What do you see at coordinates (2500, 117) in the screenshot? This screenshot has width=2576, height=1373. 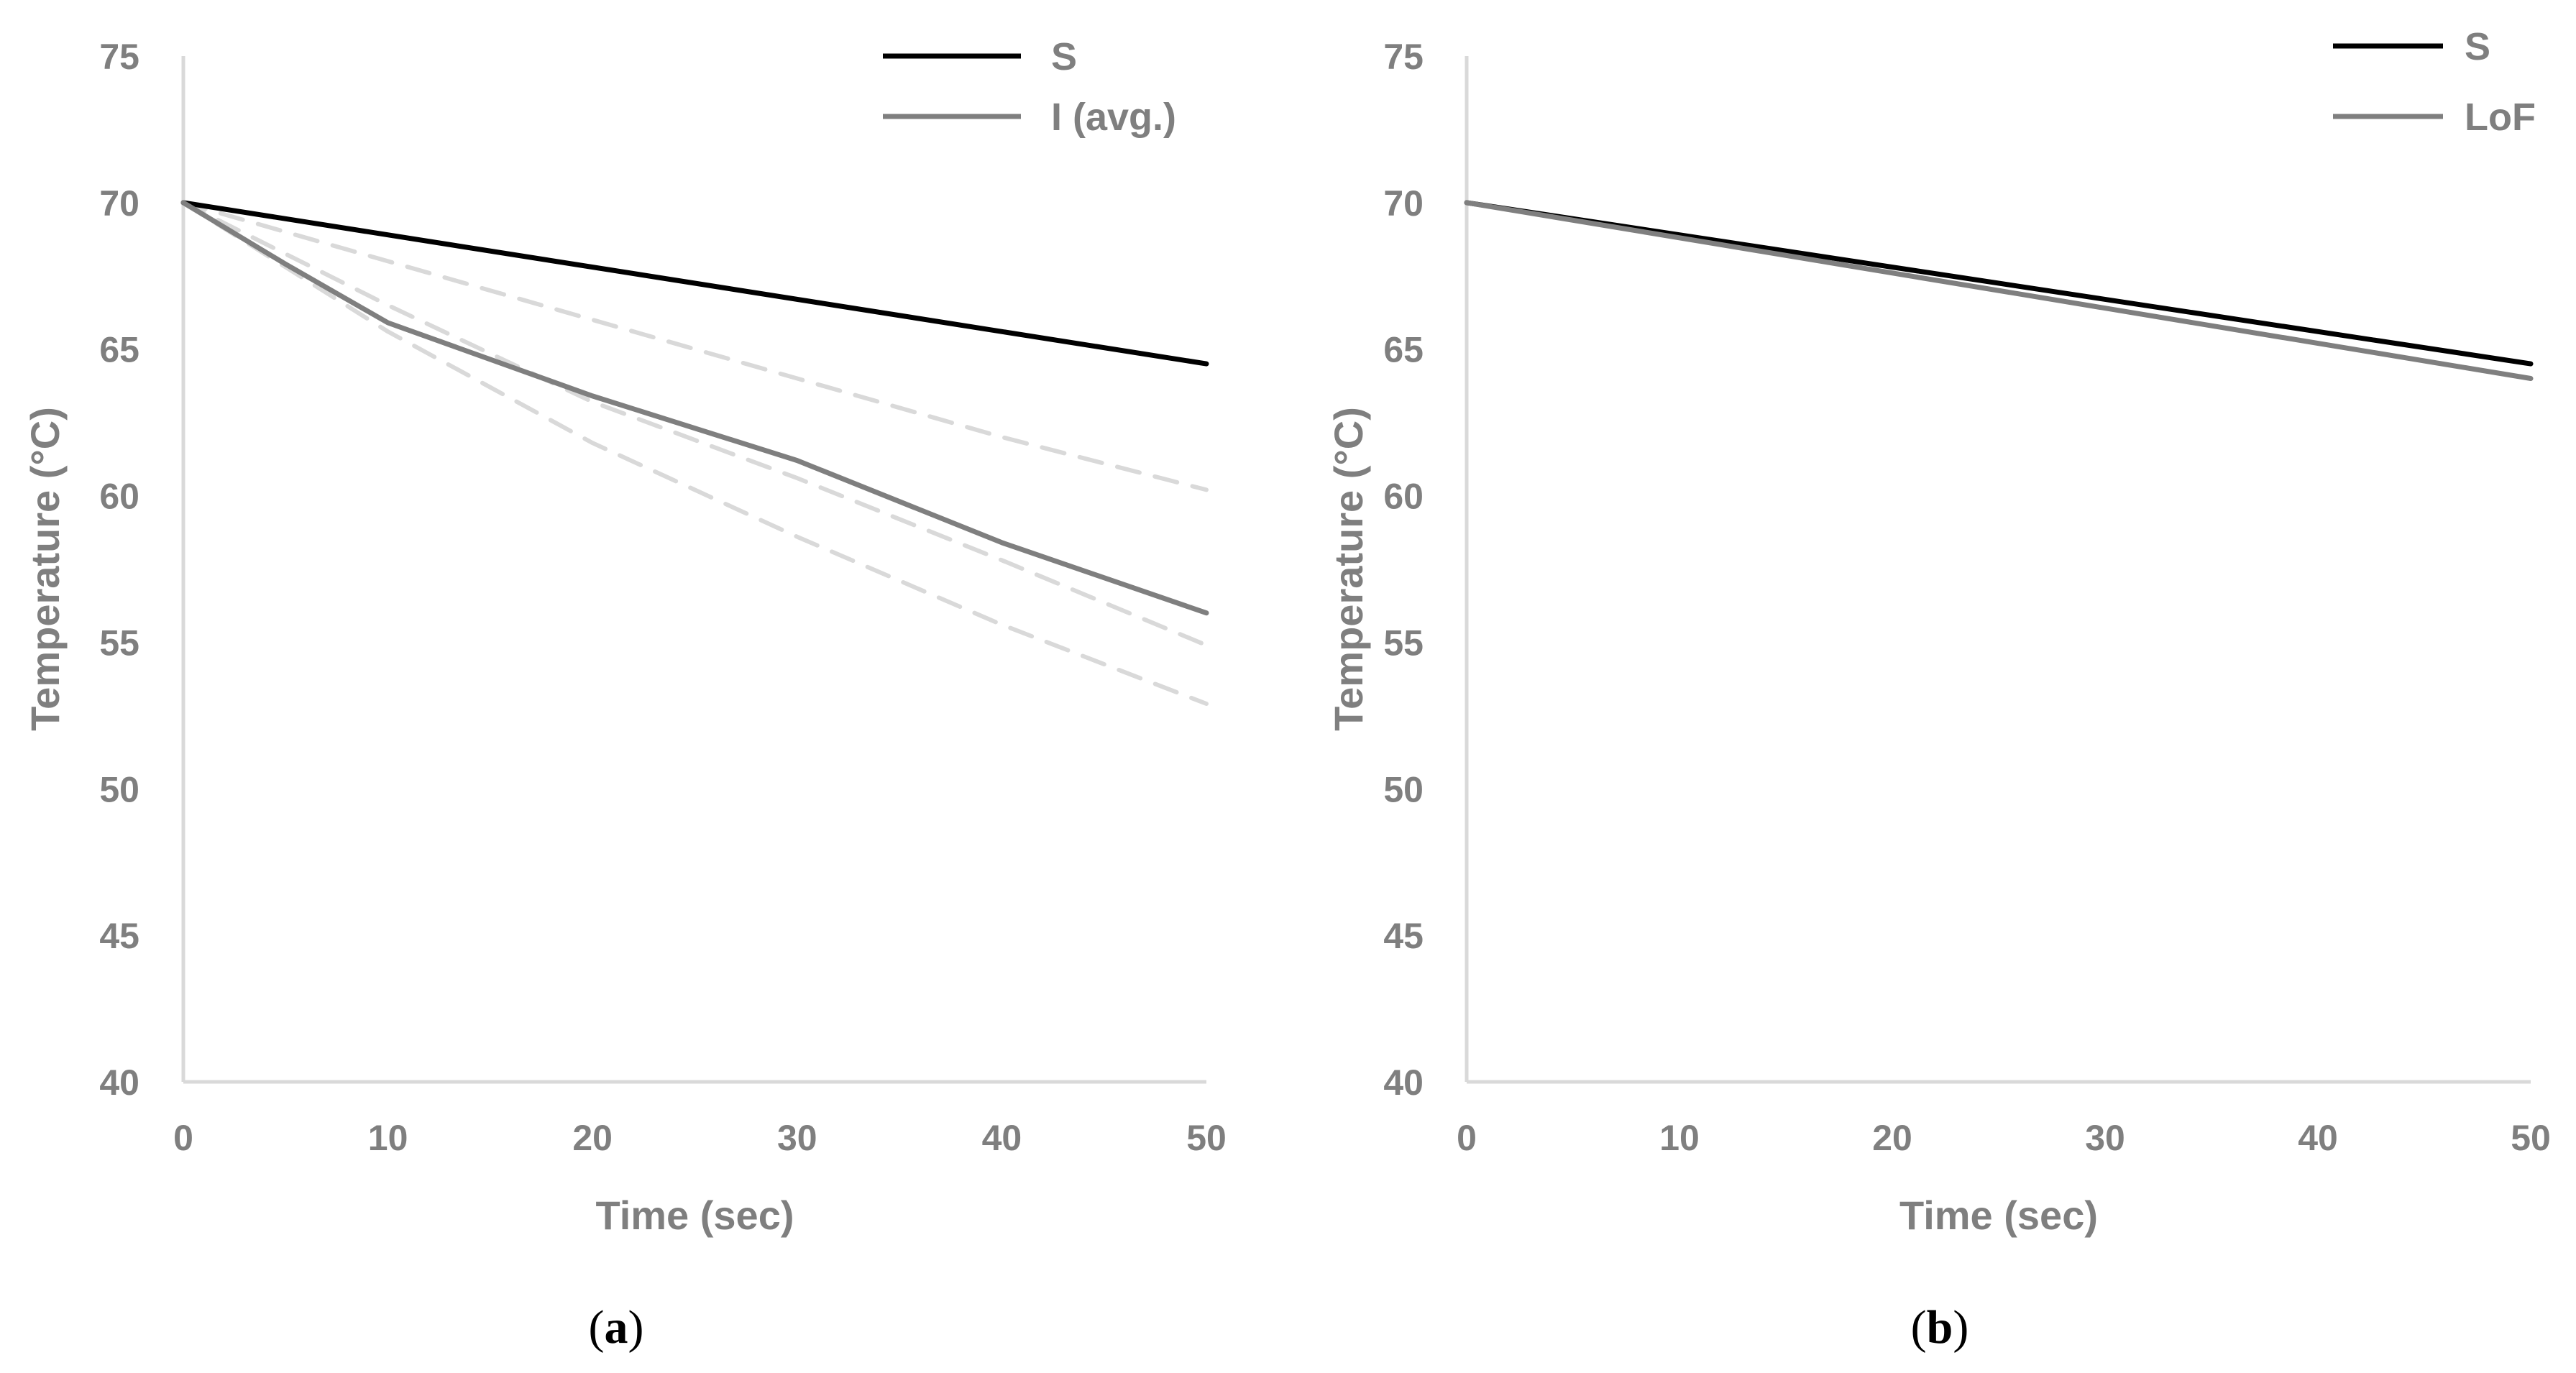 I see `legend-label: LoF` at bounding box center [2500, 117].